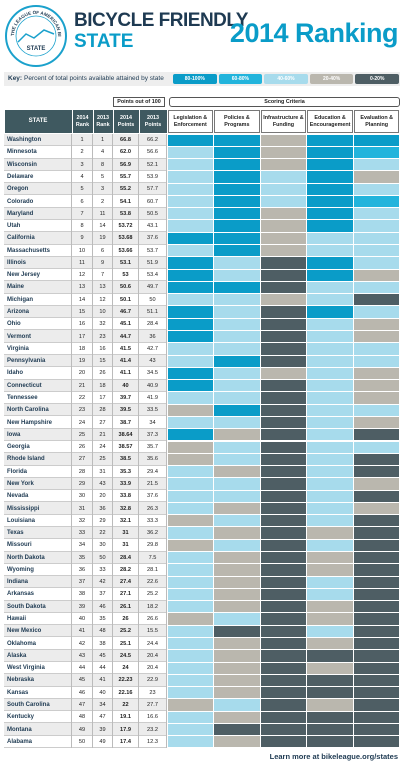 The width and height of the screenshot is (404, 767). I want to click on table-cell: 36.2, so click(153, 533).